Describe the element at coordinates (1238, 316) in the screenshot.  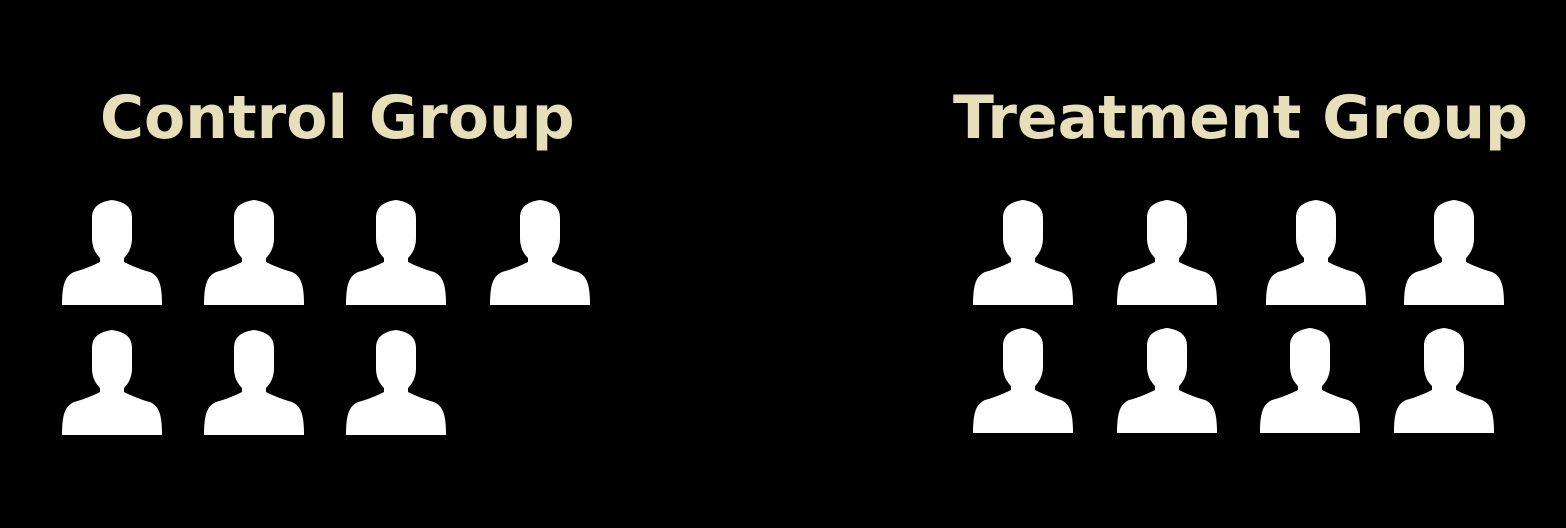
I see `treatment-group-people` at that location.